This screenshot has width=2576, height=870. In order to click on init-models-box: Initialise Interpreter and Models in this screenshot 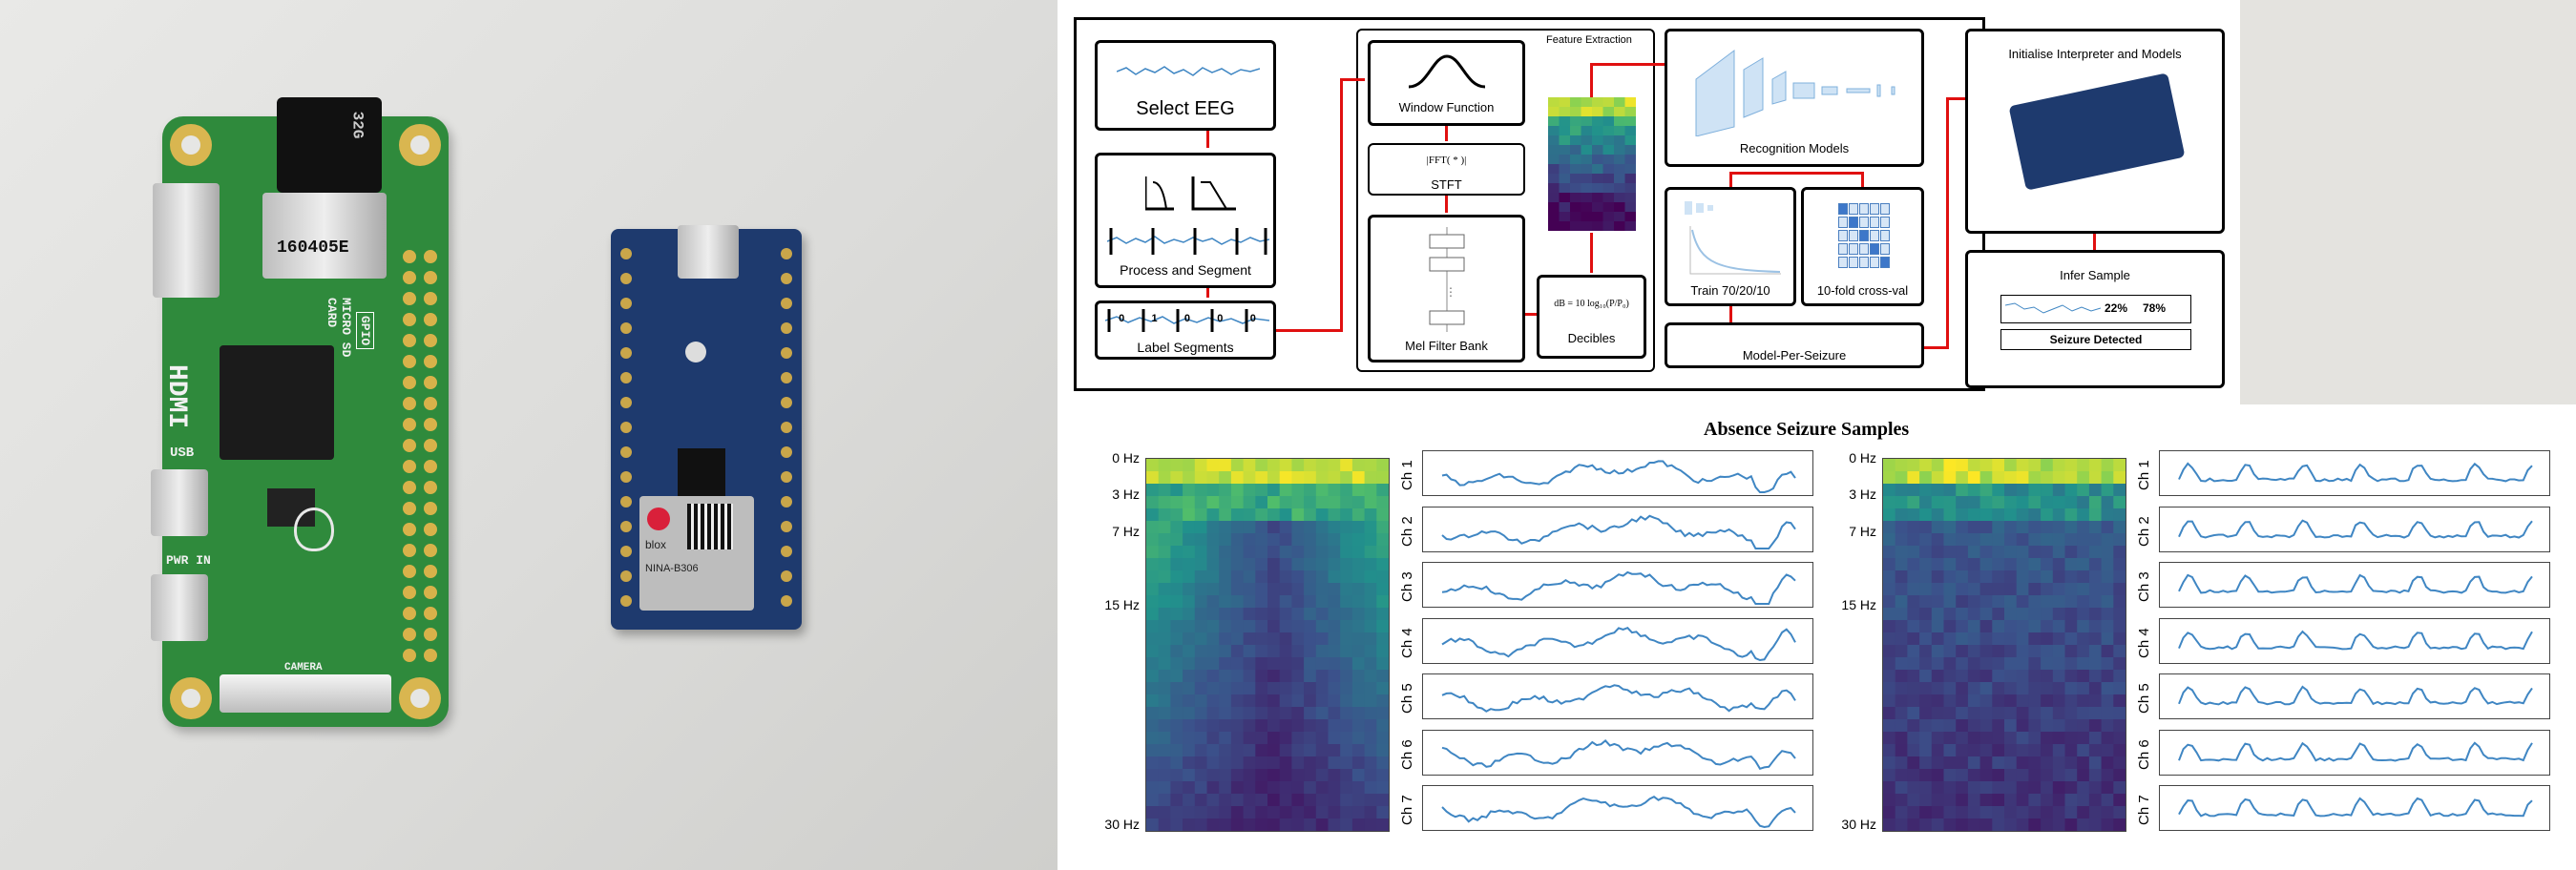, I will do `click(2095, 132)`.